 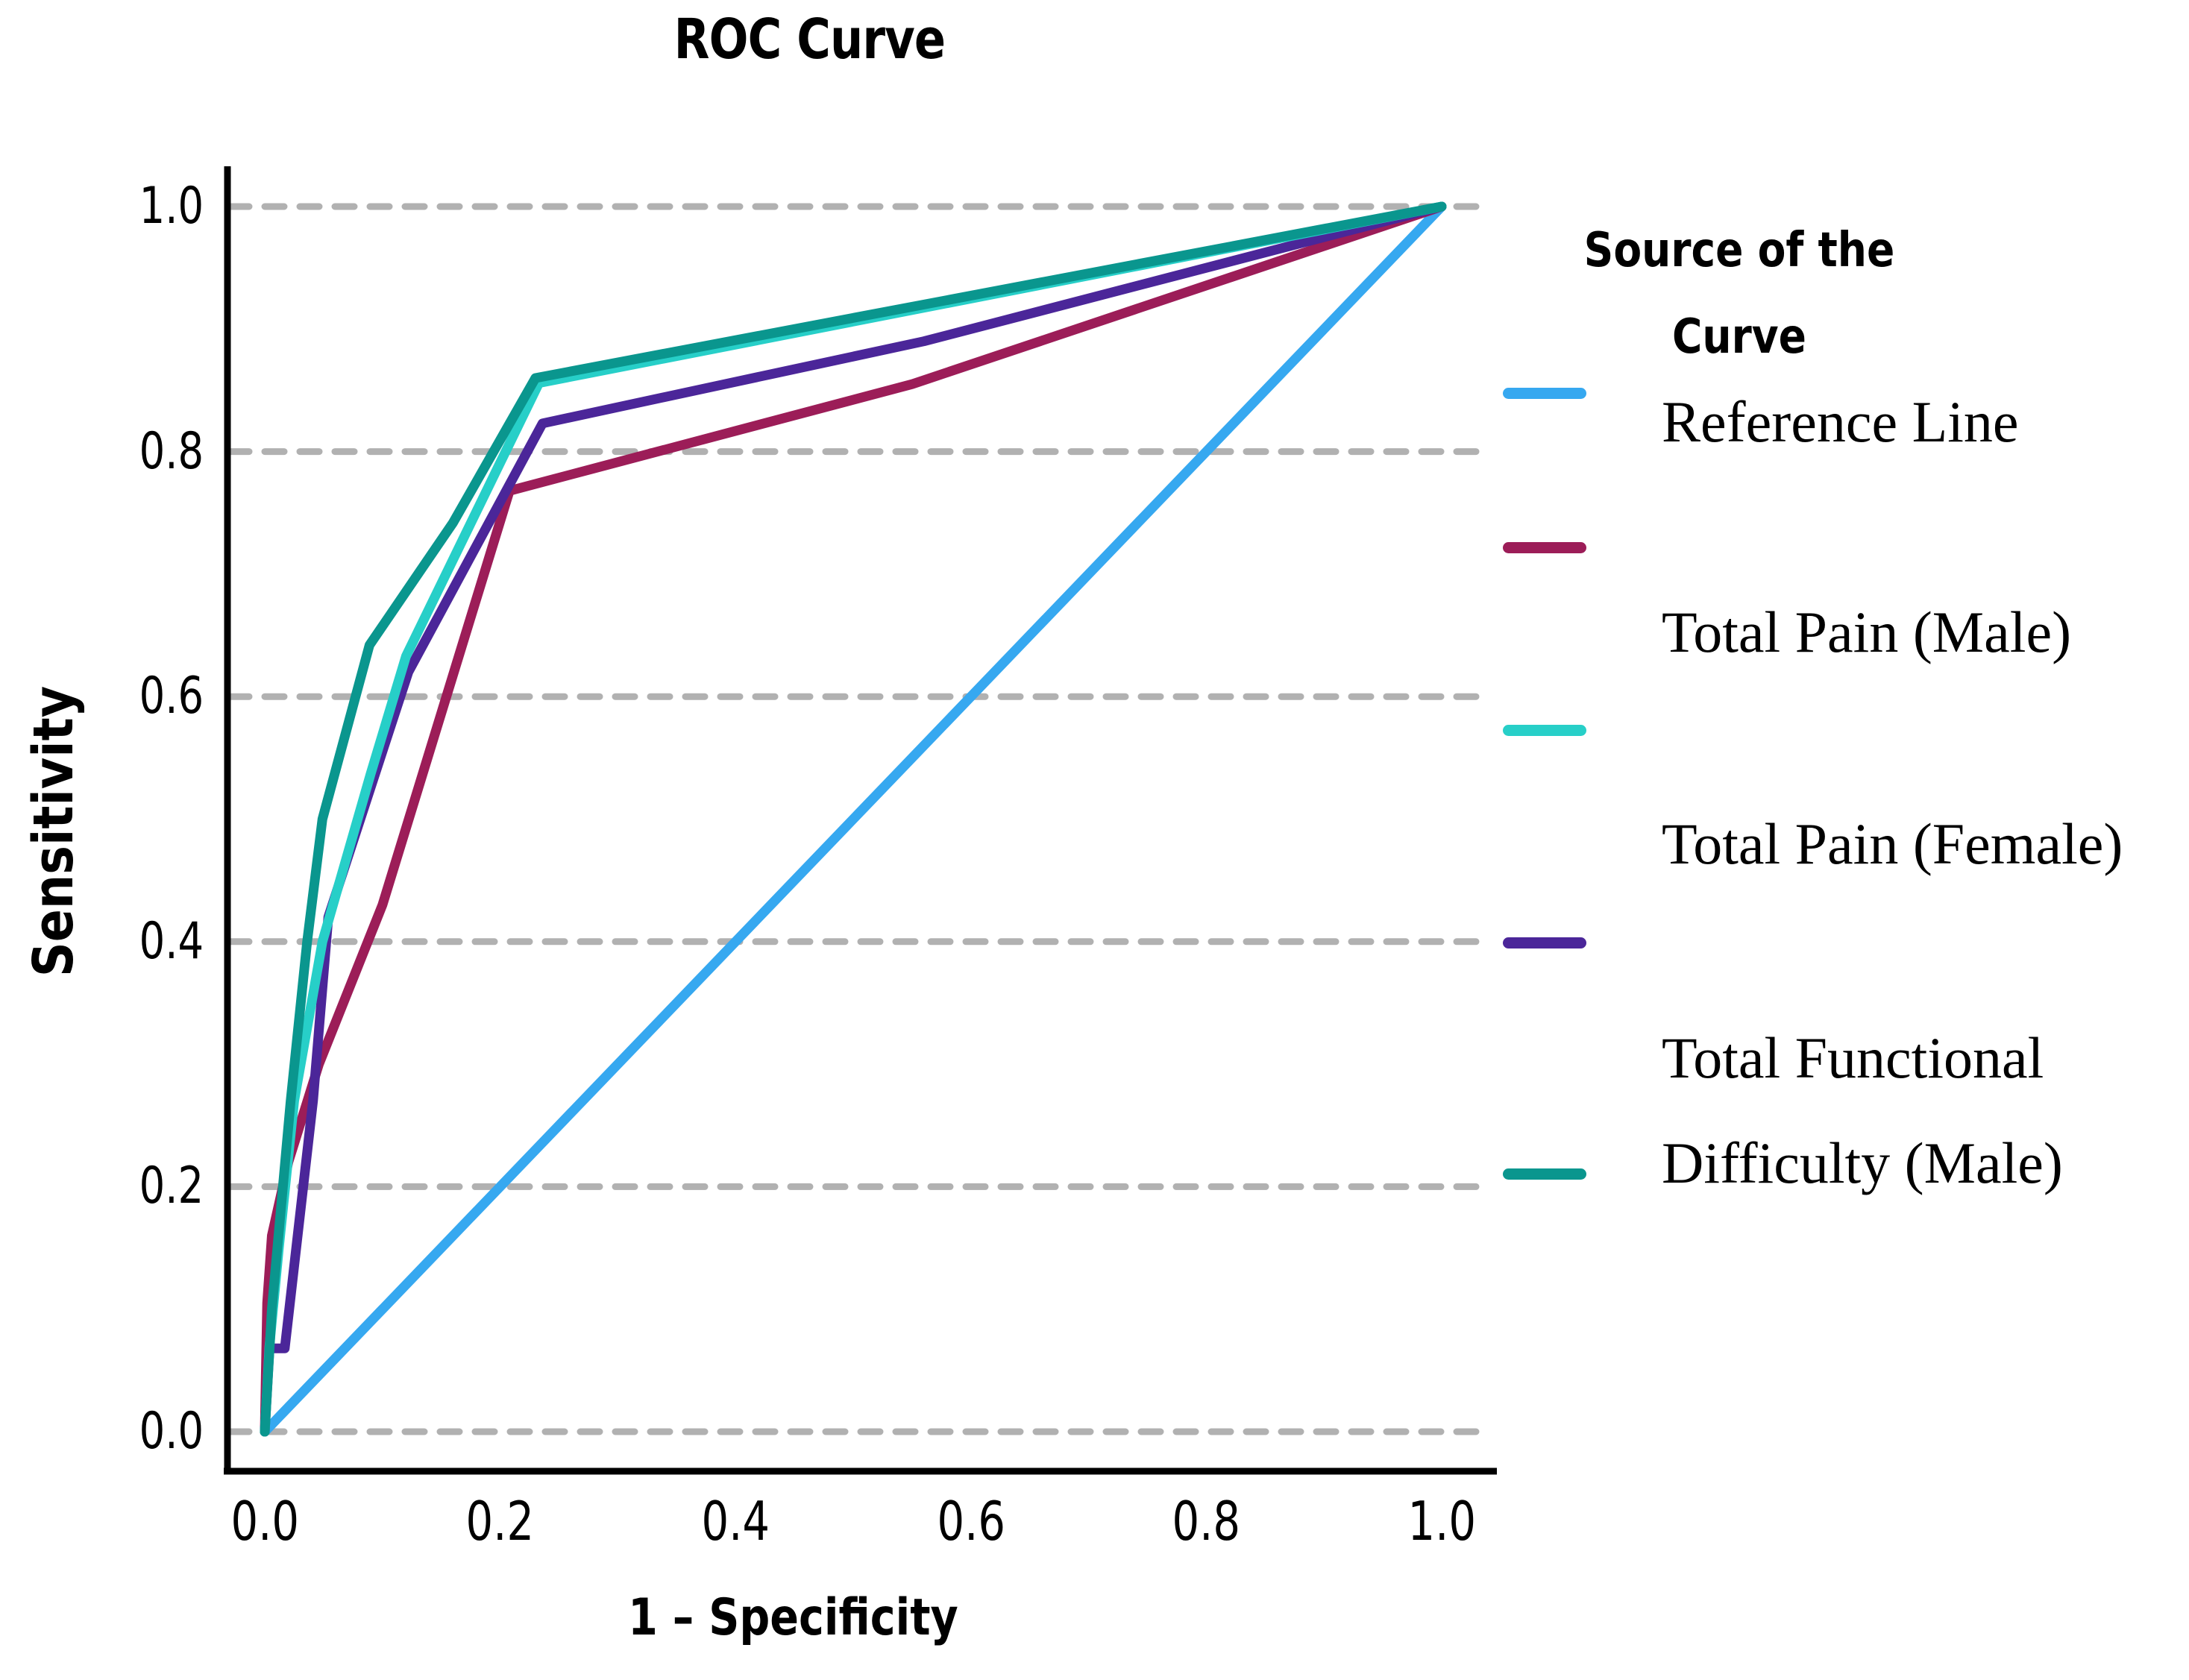 What do you see at coordinates (54, 831) in the screenshot?
I see `y-axis-title: Sensitivity` at bounding box center [54, 831].